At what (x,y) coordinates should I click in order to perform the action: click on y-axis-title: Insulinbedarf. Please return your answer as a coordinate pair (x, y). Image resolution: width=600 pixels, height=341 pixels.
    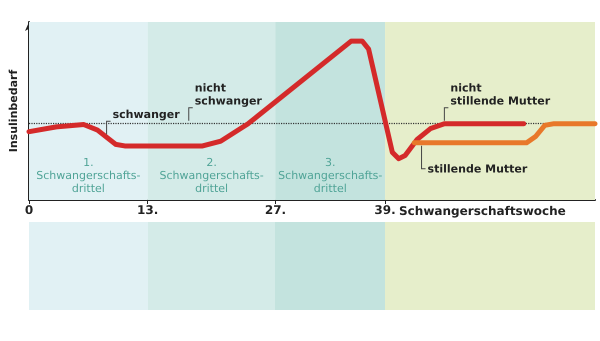
    Looking at the image, I should click on (13, 111).